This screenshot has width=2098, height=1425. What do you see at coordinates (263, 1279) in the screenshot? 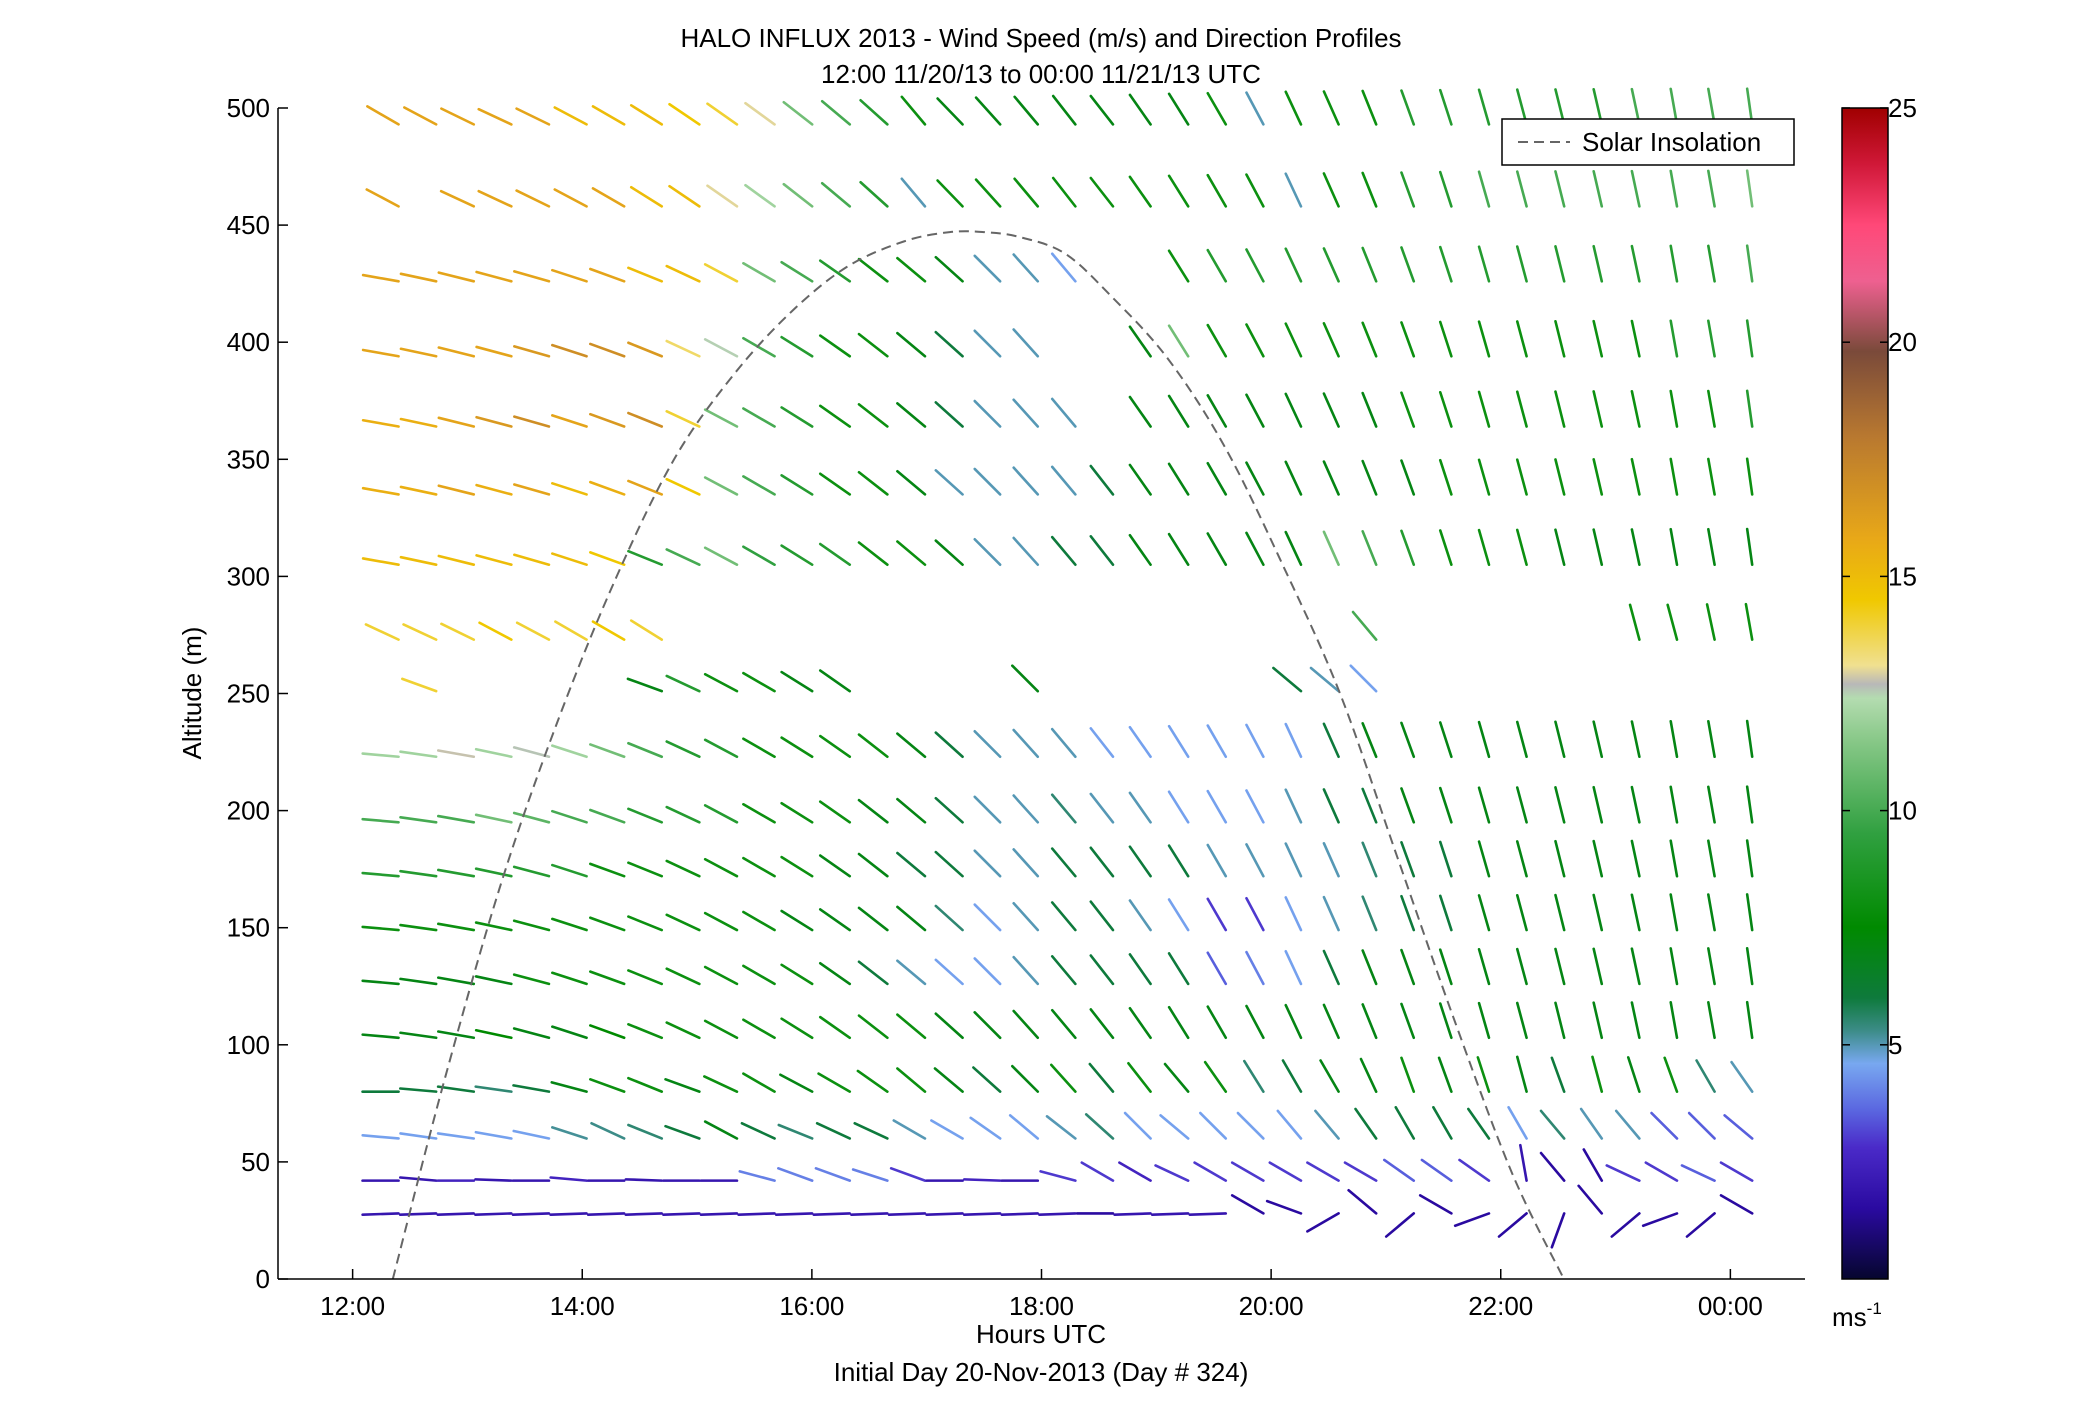
I see `y-tick-label: 0` at bounding box center [263, 1279].